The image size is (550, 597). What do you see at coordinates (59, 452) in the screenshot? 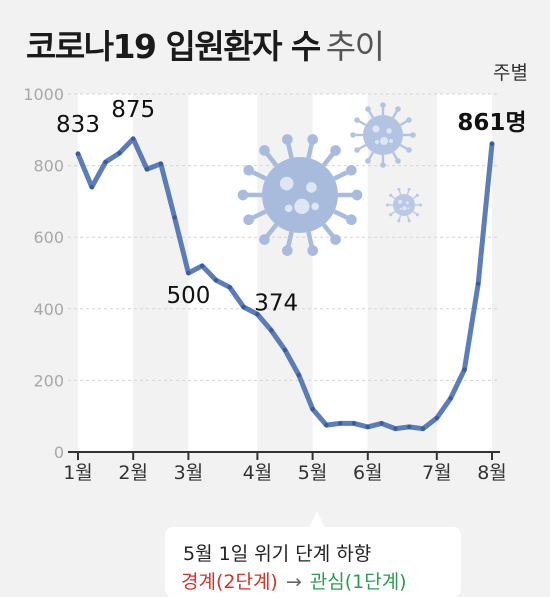
I see `y-tick-label: 0` at bounding box center [59, 452].